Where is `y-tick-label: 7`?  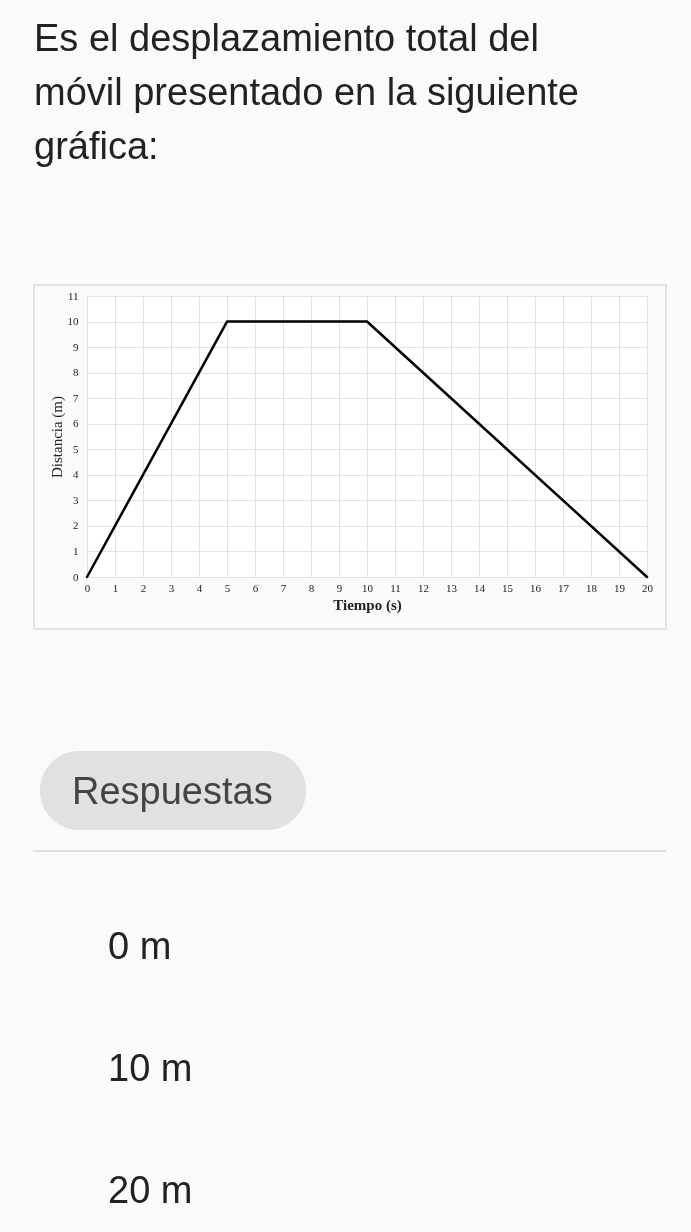 y-tick-label: 7 is located at coordinates (76, 397).